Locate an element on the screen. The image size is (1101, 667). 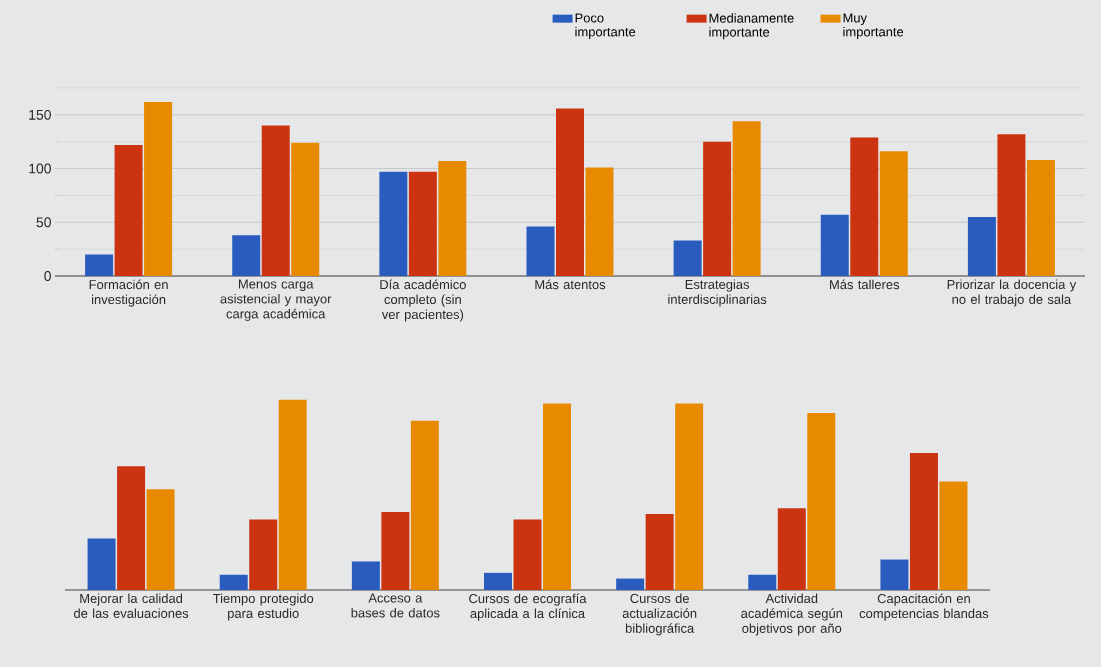
x-tick-label: Día académico completo (sin ver pacientes) is located at coordinates (423, 300).